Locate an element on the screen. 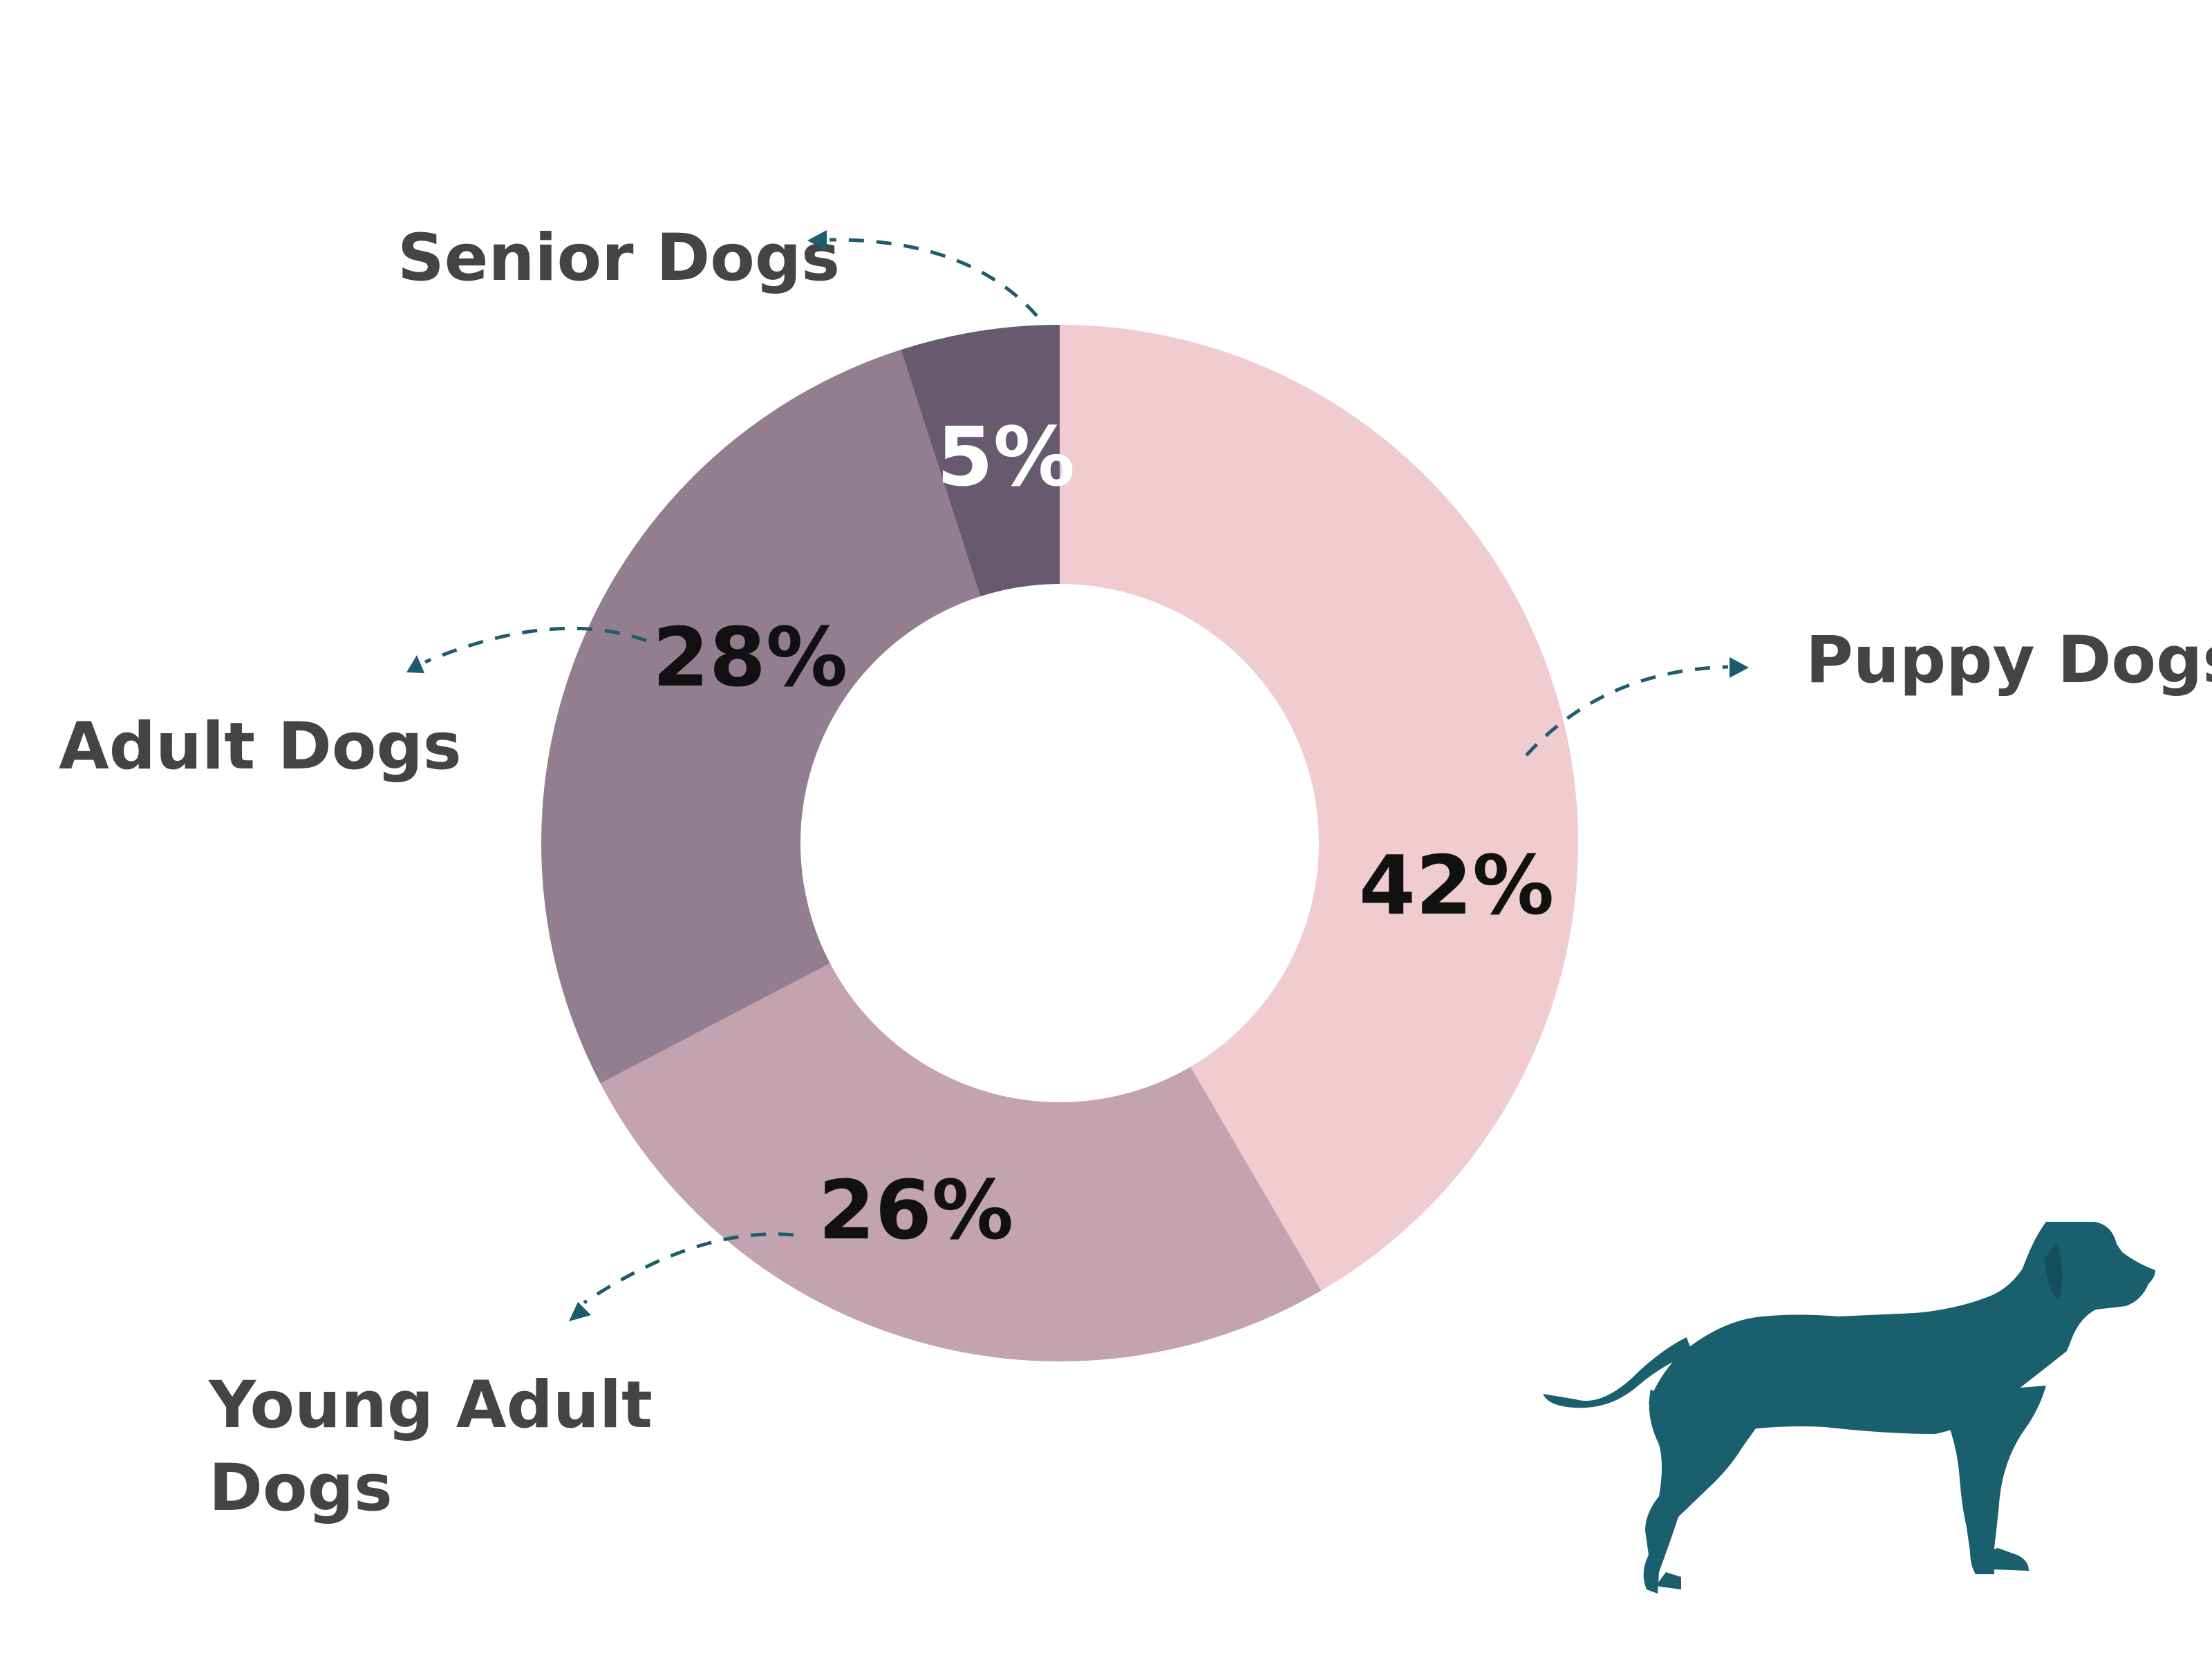  category-label-adult-dogs: Adult Dogs is located at coordinates (260, 746).